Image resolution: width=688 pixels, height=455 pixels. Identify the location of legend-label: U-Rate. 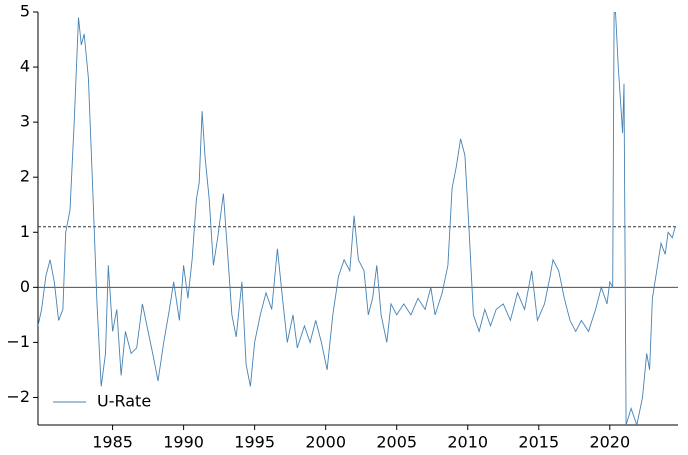
(124, 401).